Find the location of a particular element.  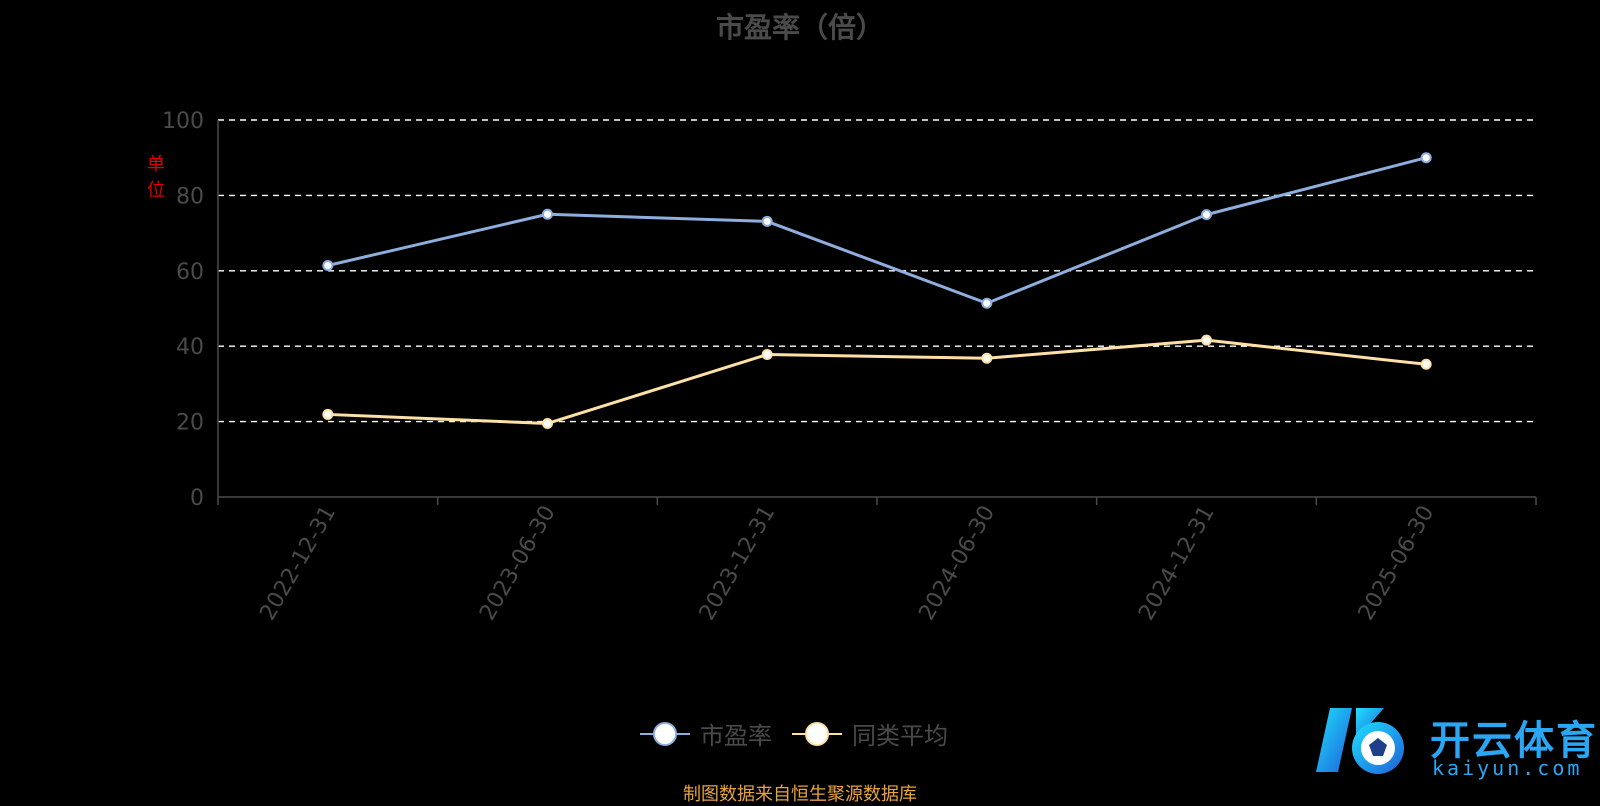

chart-title: 市盈率（倍） is located at coordinates (799, 27).